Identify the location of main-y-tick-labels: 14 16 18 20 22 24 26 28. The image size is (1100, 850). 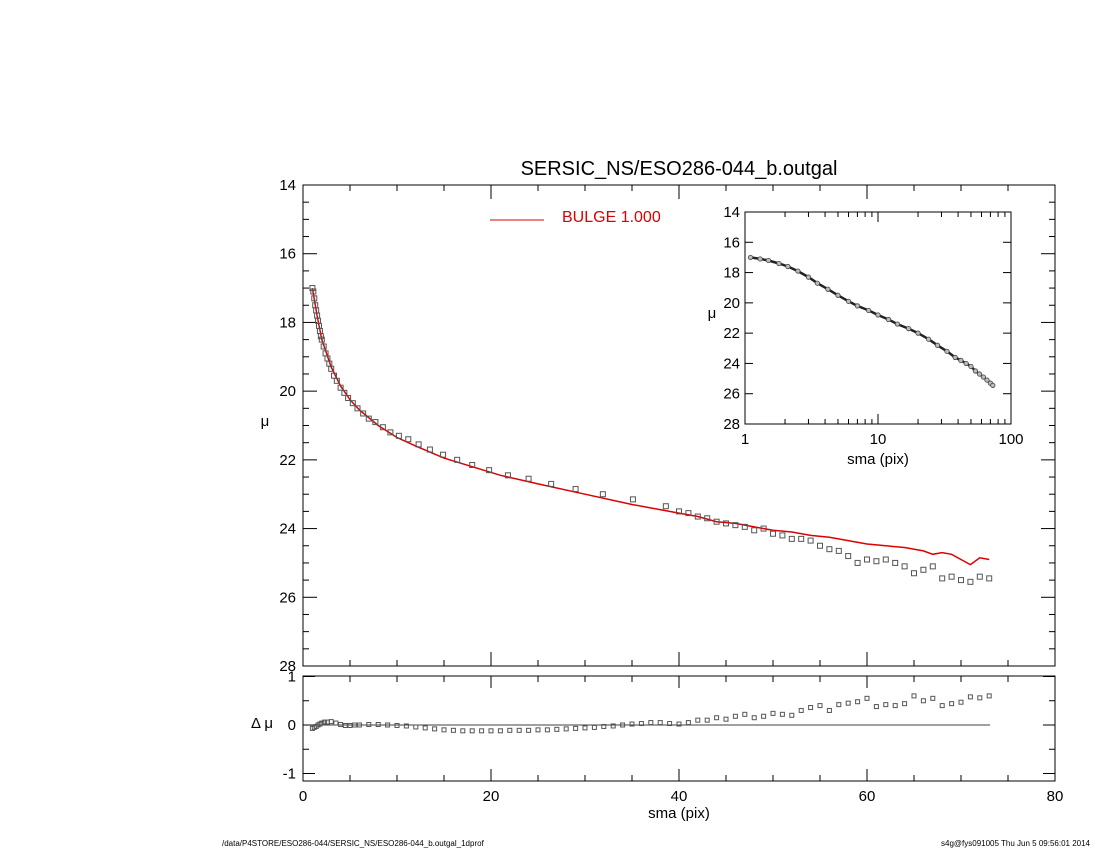
(287, 426).